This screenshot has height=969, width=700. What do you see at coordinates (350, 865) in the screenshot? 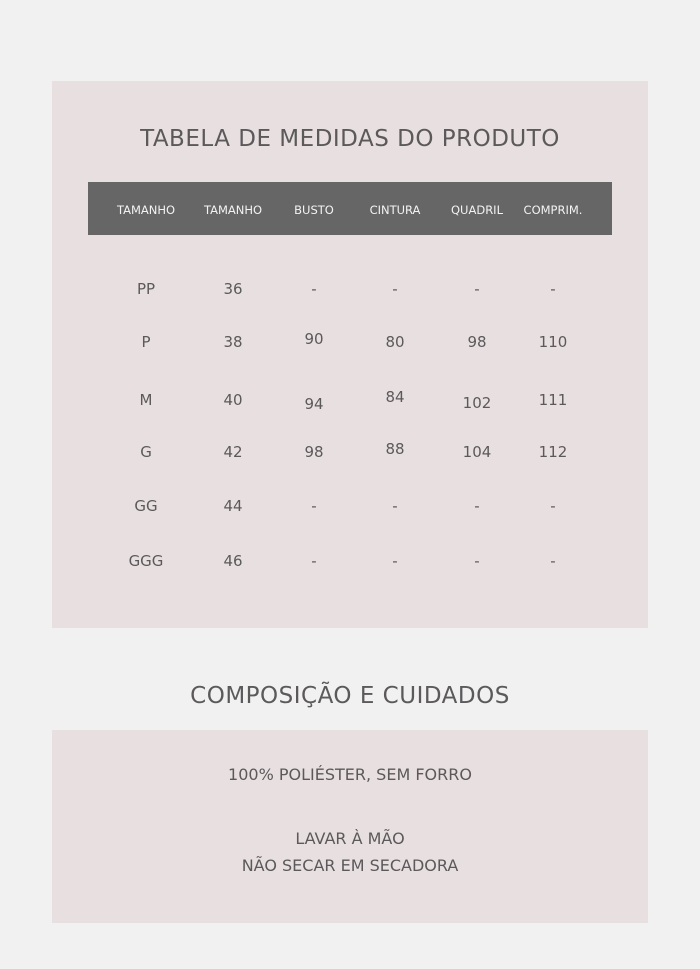
I see `care-instruction: NÃO SECAR EM SECADORA` at bounding box center [350, 865].